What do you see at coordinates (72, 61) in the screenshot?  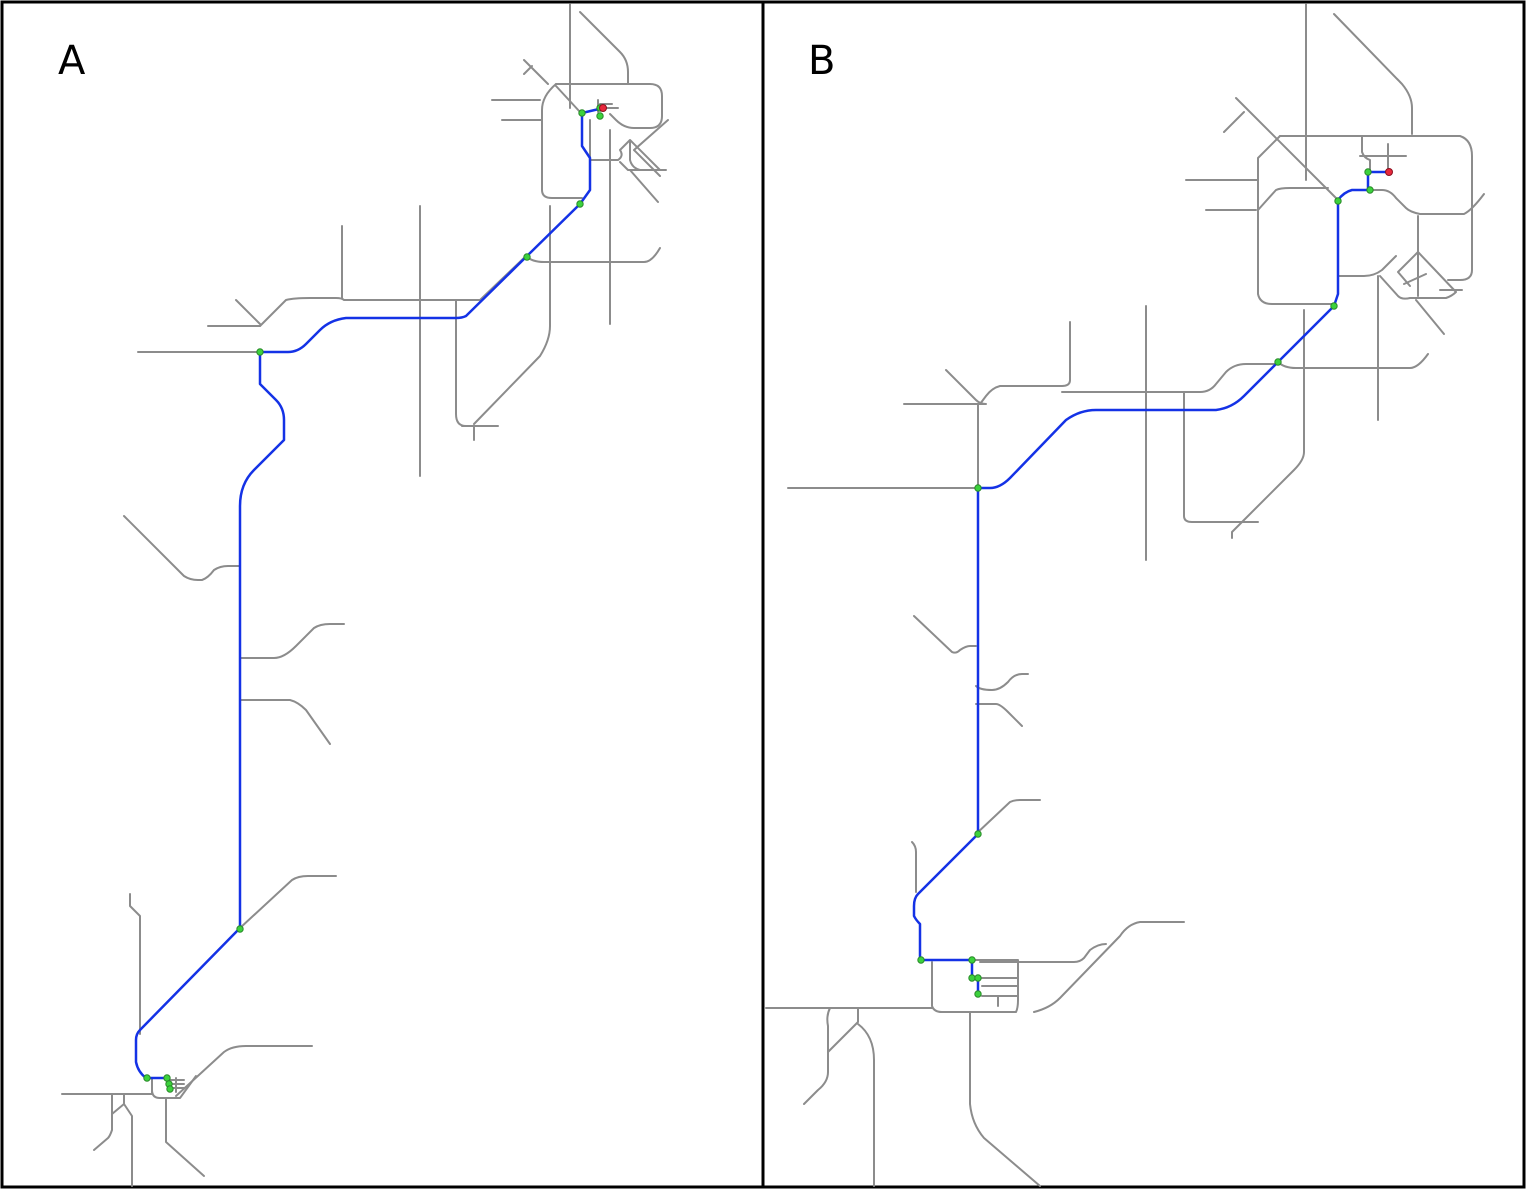 I see `panel-a-label: A` at bounding box center [72, 61].